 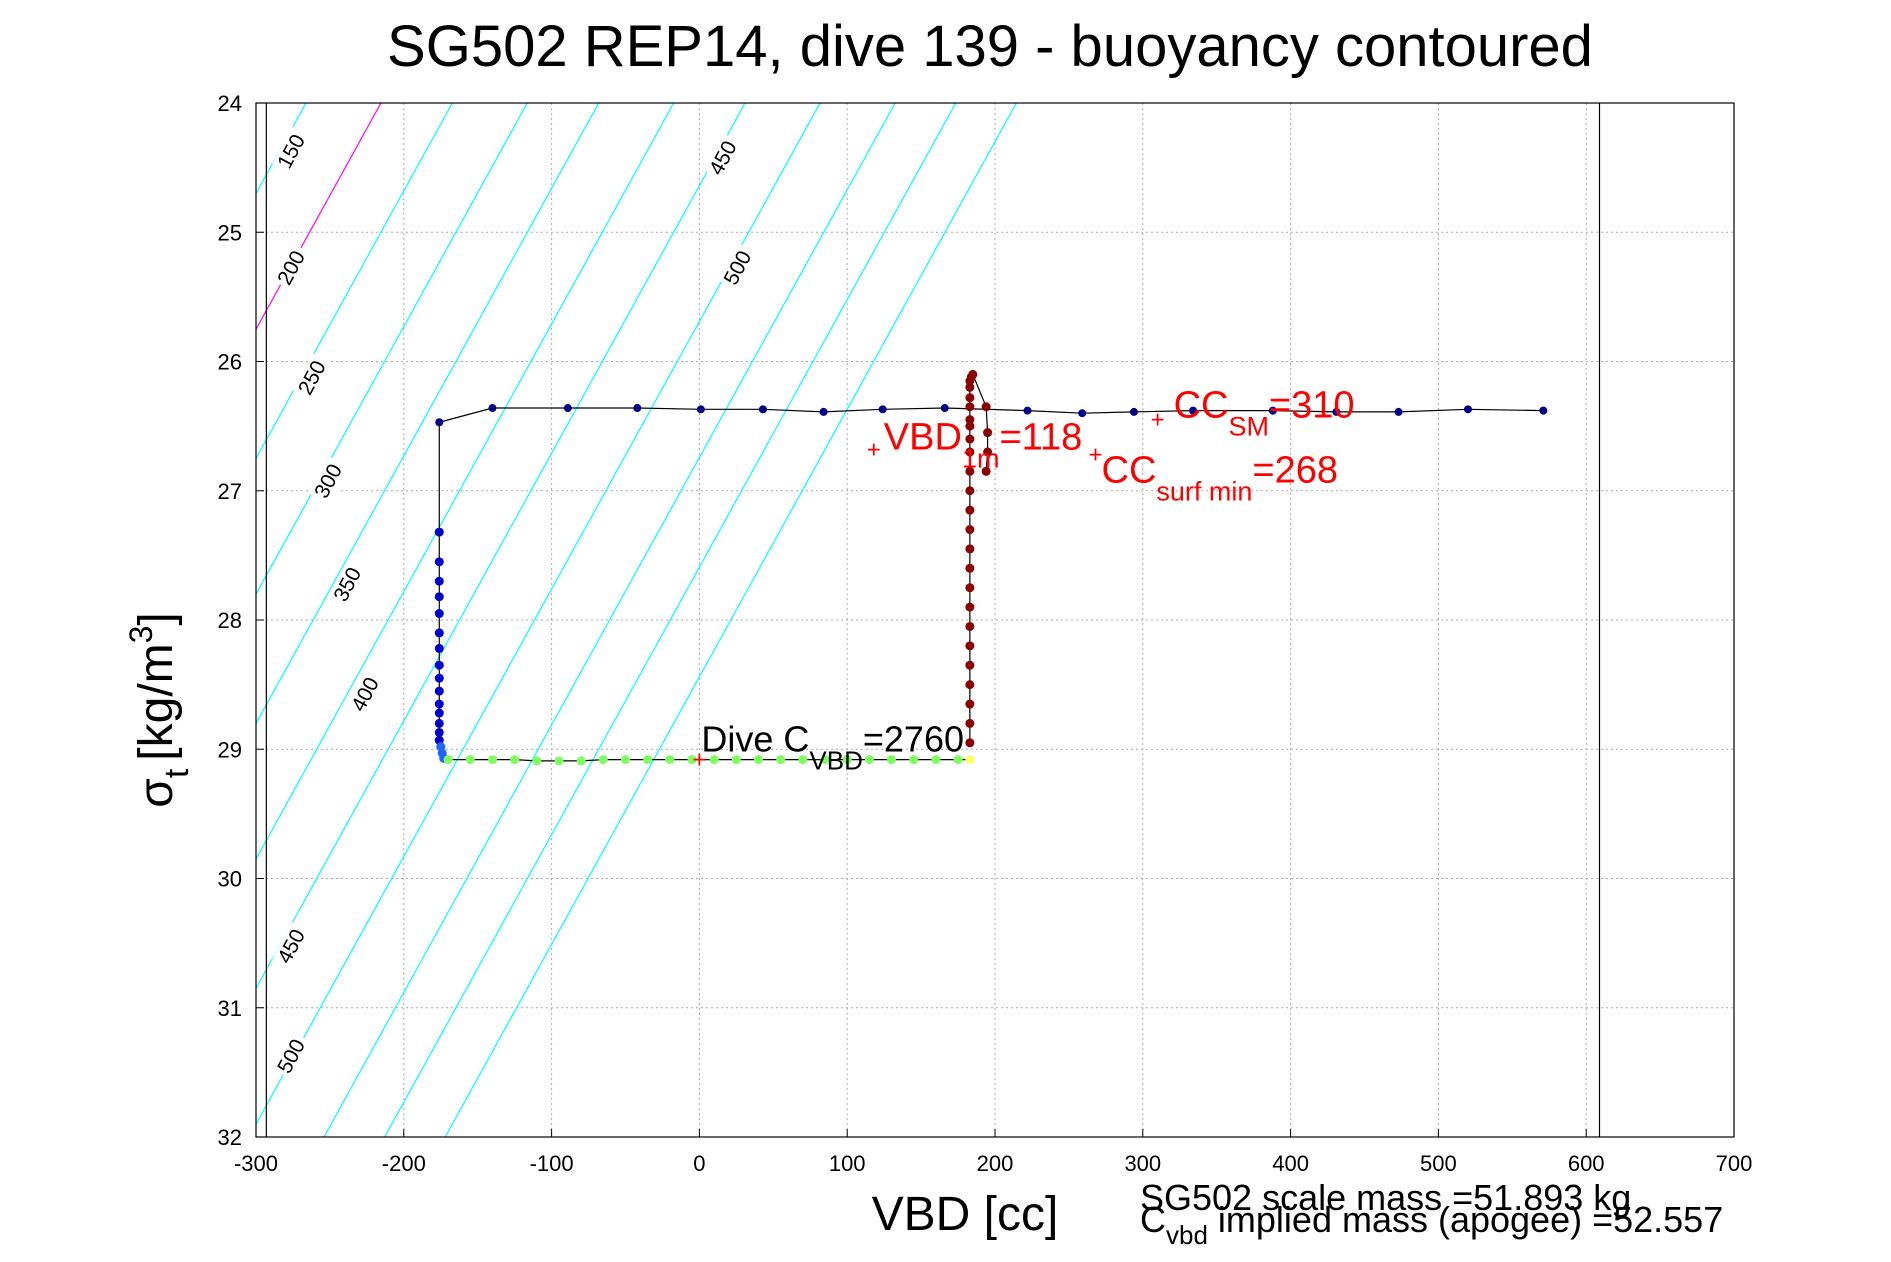 What do you see at coordinates (404, 1163) in the screenshot?
I see `x-tick-label: -200` at bounding box center [404, 1163].